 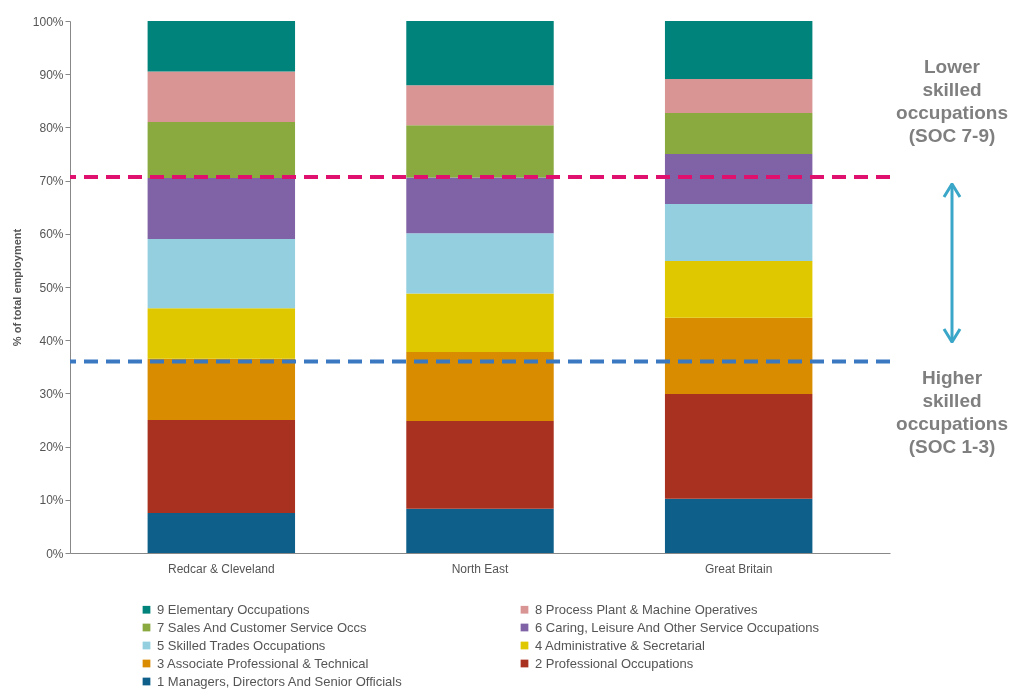 I want to click on y-tick-label: 90%, so click(x=51, y=74).